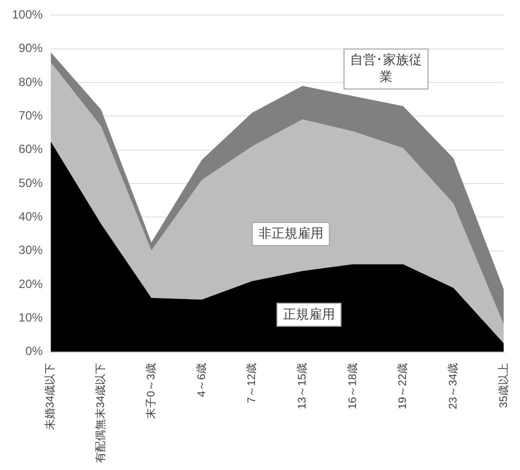 This screenshot has width=520, height=470. What do you see at coordinates (31, 183) in the screenshot?
I see `y-tick-label: 50%` at bounding box center [31, 183].